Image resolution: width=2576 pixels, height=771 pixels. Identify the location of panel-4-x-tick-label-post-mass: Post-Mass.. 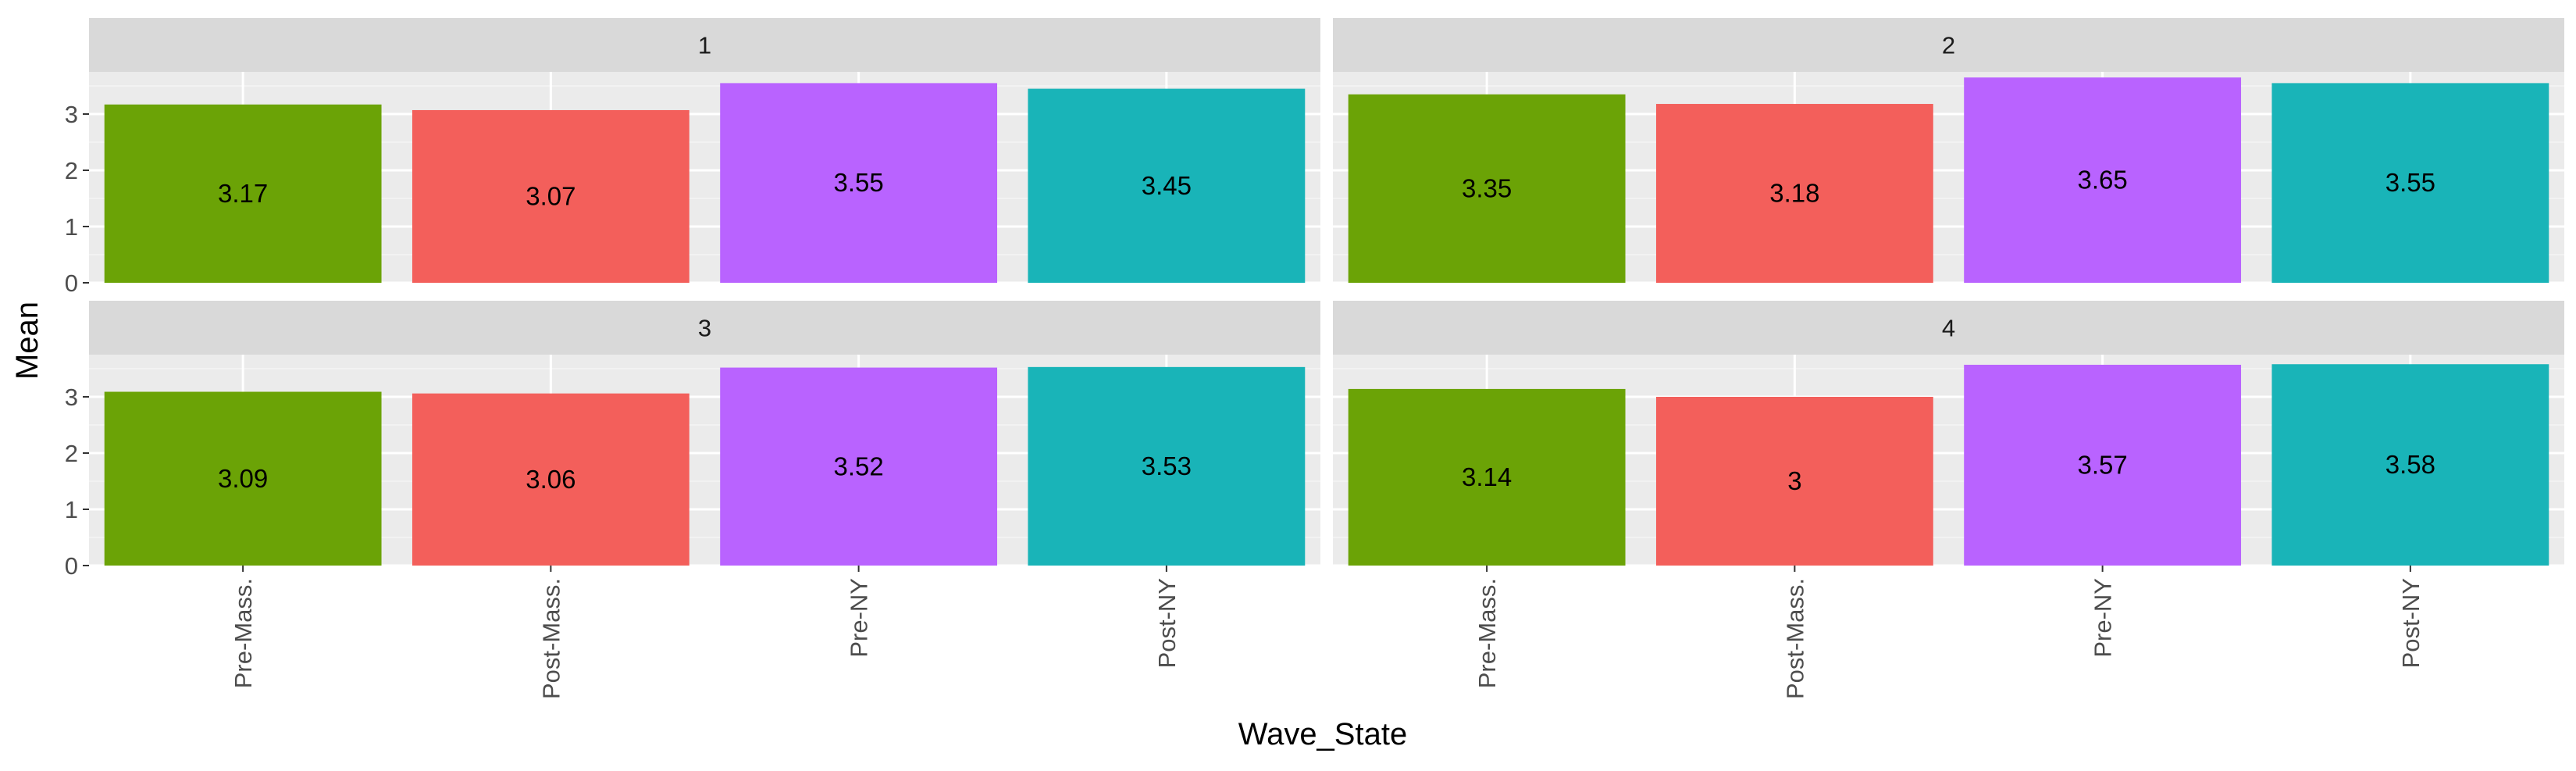
(1795, 638).